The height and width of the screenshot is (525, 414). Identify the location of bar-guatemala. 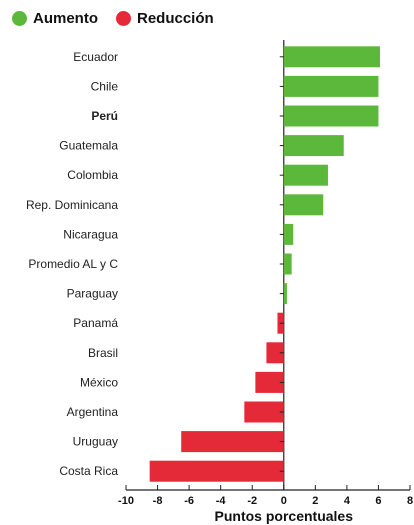
(313, 146).